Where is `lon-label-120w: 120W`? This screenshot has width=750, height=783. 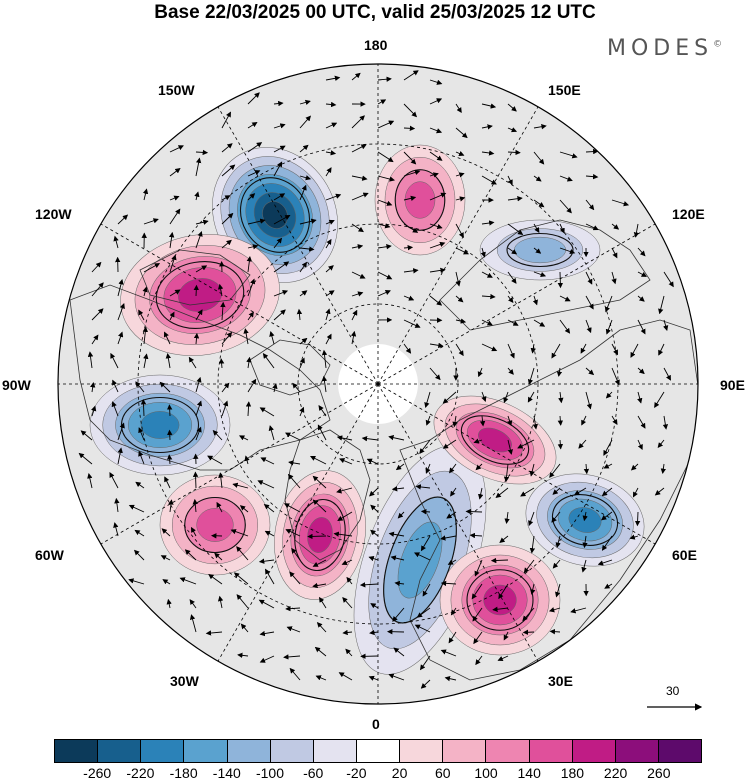
lon-label-120w: 120W is located at coordinates (53, 214).